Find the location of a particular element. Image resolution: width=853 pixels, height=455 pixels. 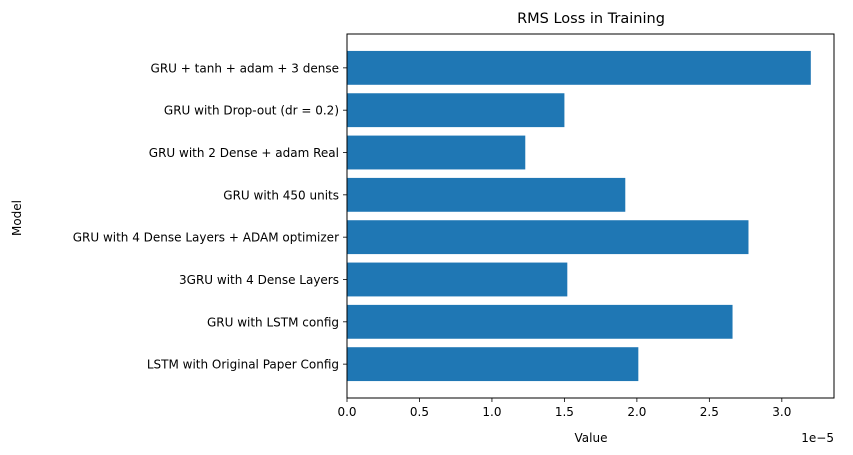

x-axis-ticks: 0.0 0.5 1.0 1.5 2.0 2.5 3.0 is located at coordinates (564, 408).